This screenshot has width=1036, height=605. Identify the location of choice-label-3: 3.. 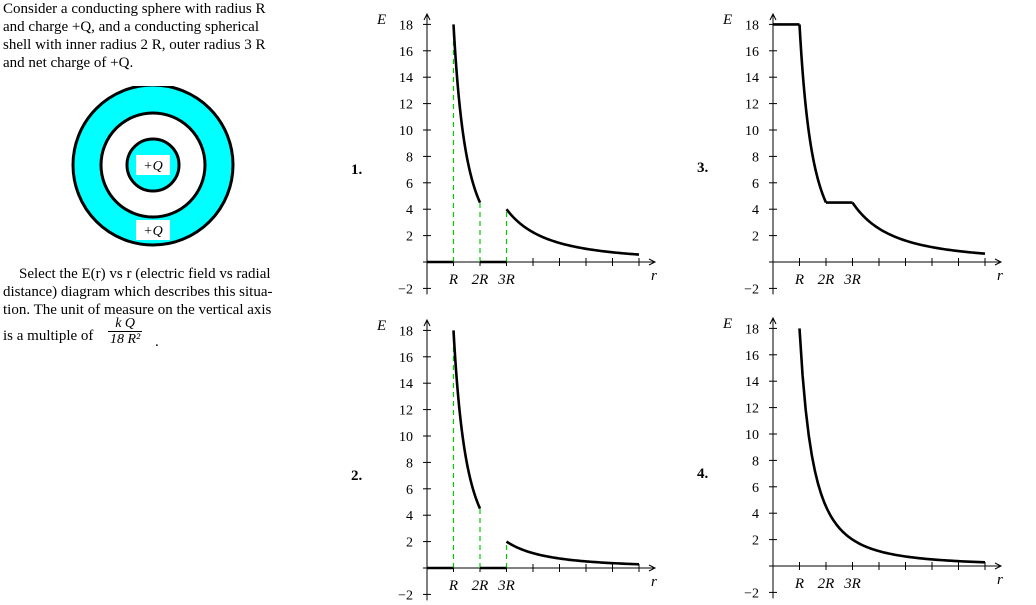
(703, 168).